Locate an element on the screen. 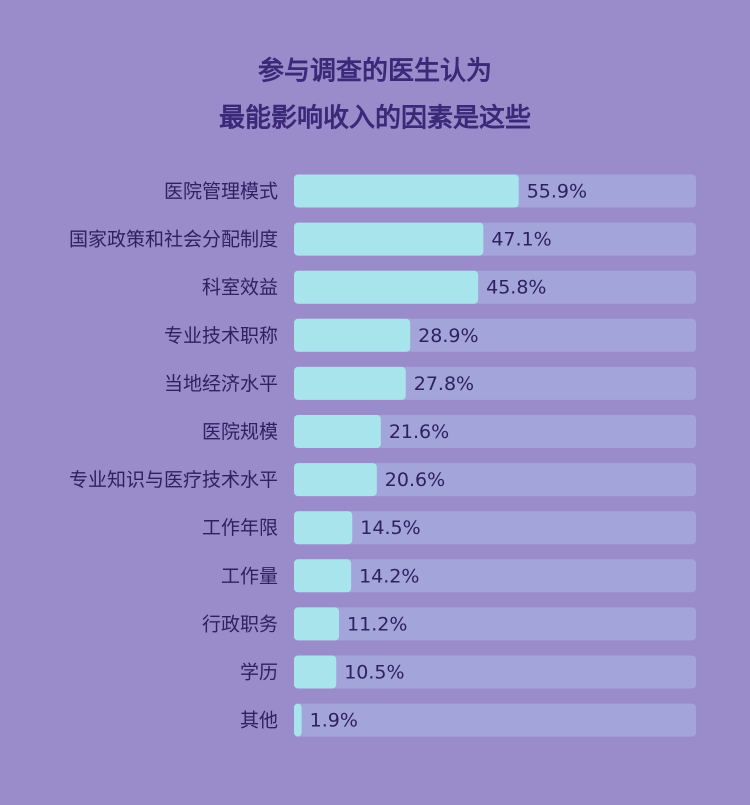 The width and height of the screenshot is (750, 805). value-label: 45.8% is located at coordinates (516, 288).